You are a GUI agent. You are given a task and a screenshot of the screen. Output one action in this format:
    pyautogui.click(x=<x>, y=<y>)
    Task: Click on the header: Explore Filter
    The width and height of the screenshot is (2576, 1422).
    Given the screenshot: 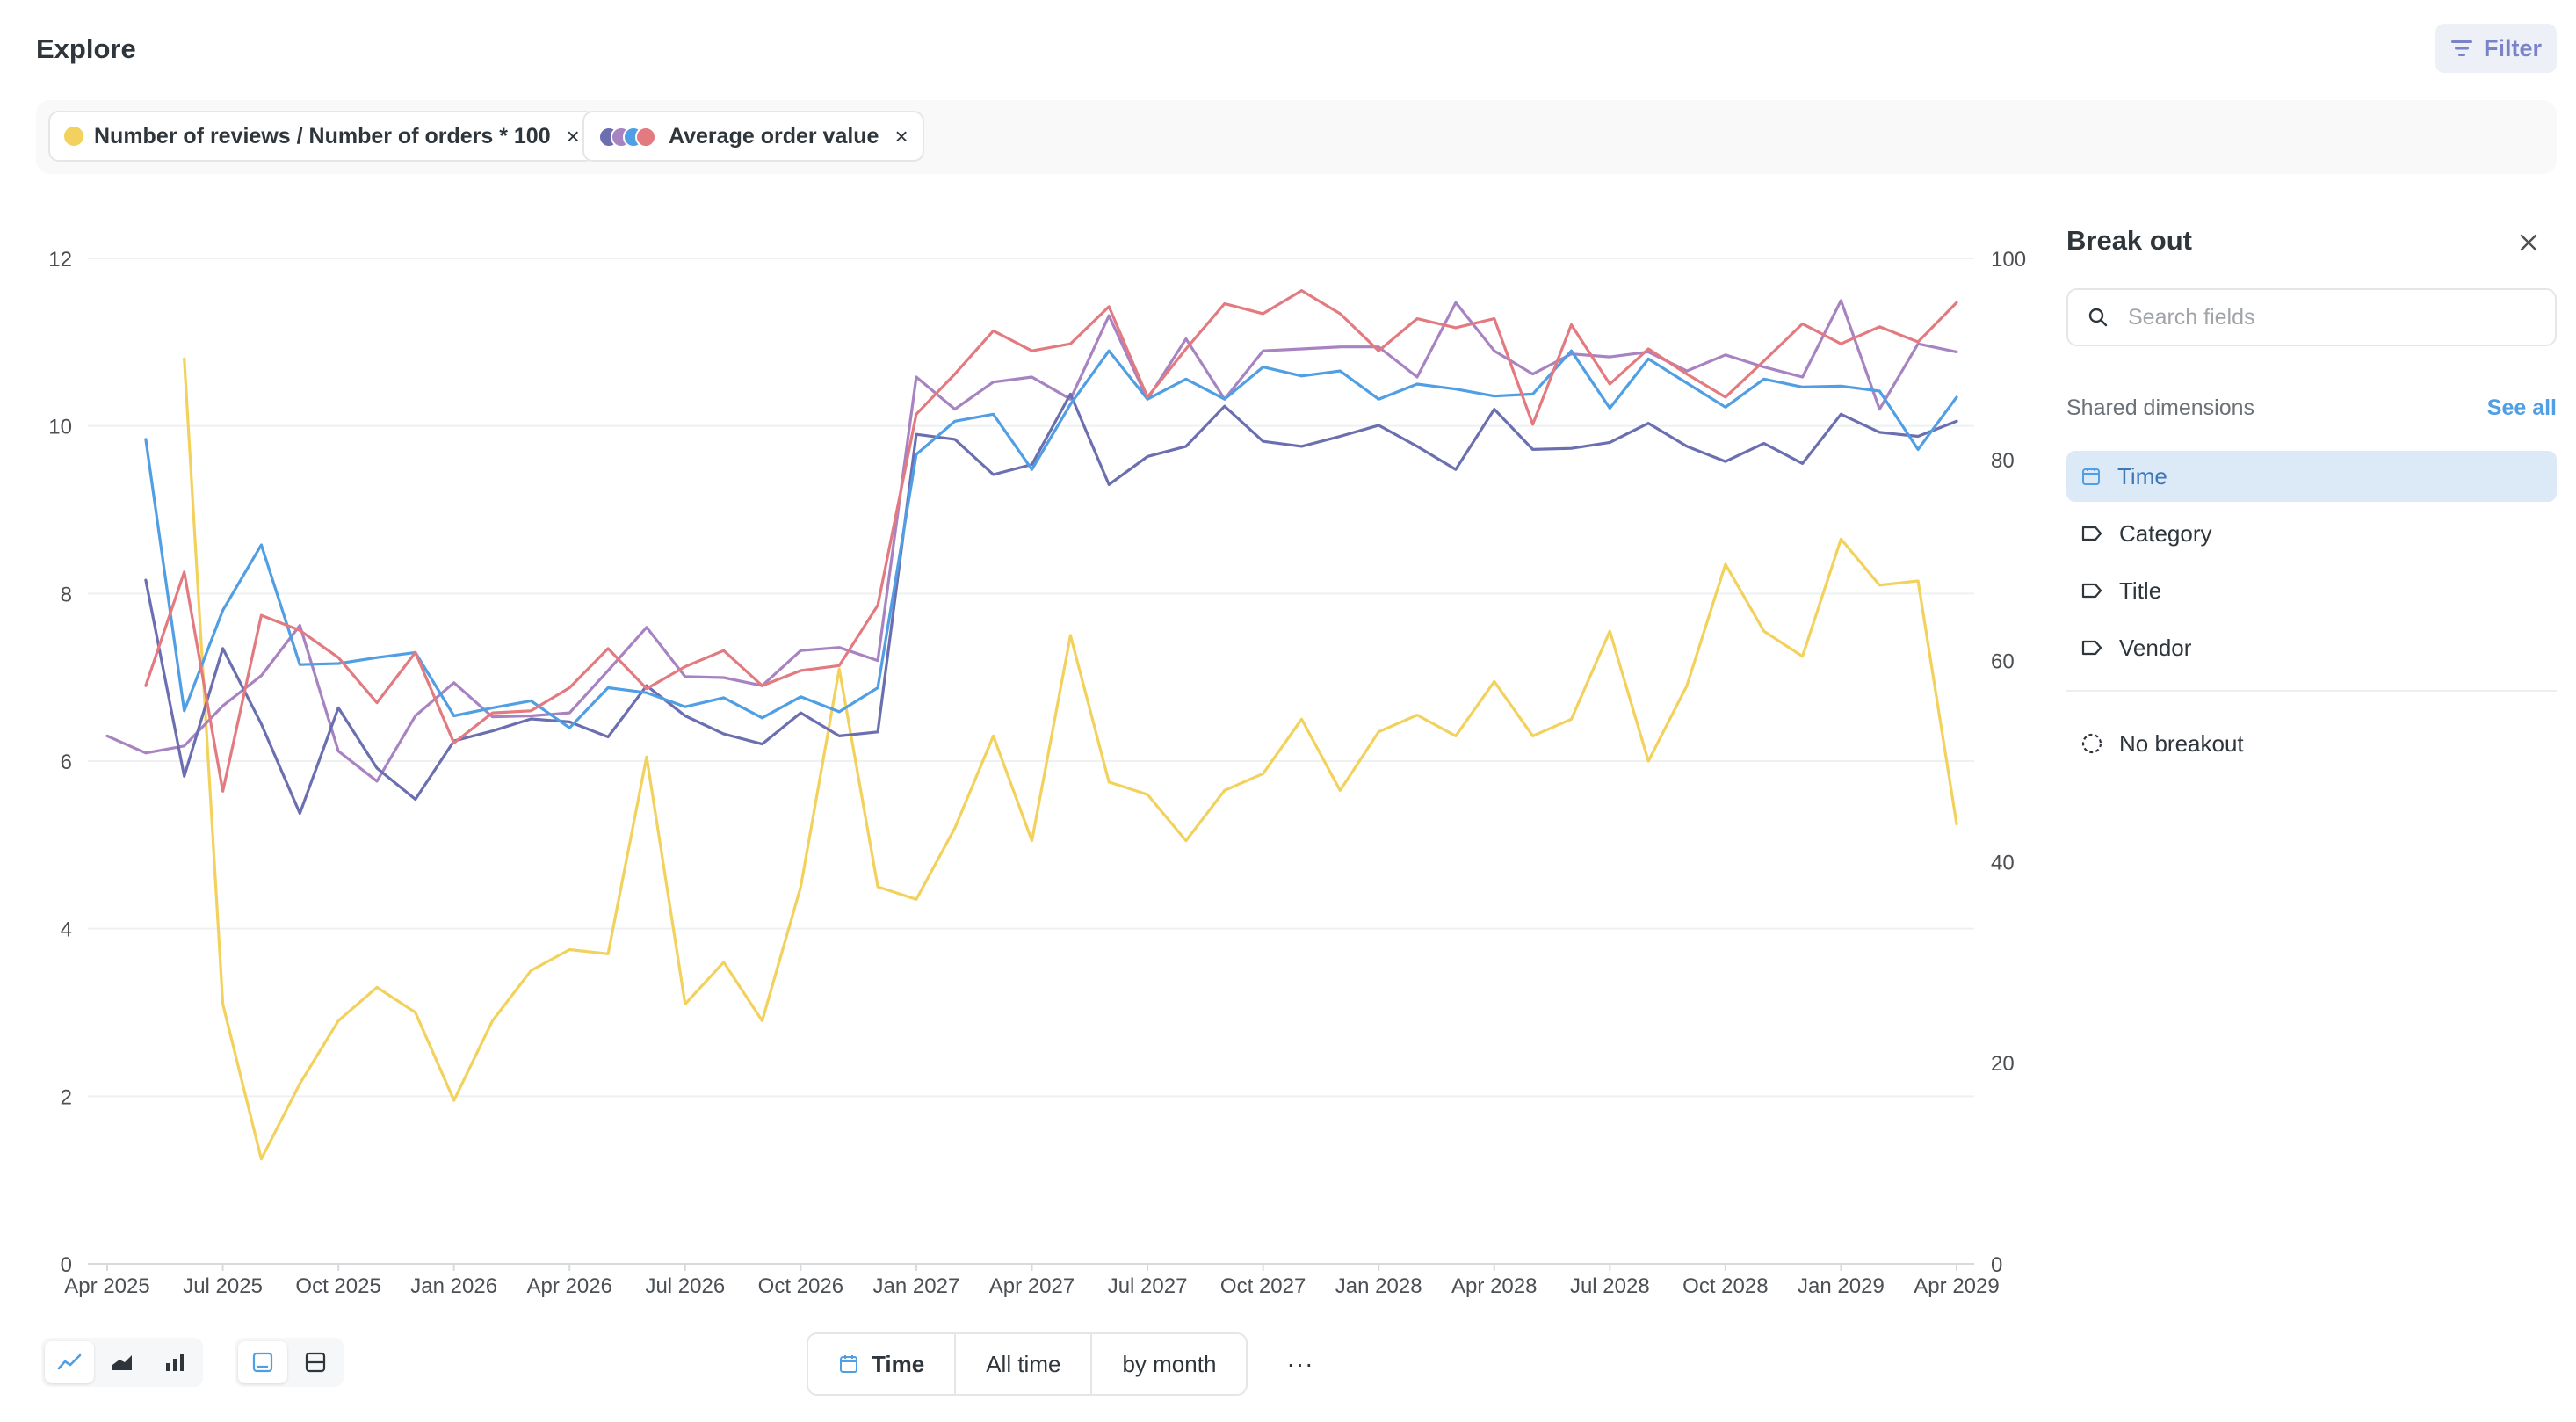 What is the action you would take?
    pyautogui.click(x=1288, y=49)
    